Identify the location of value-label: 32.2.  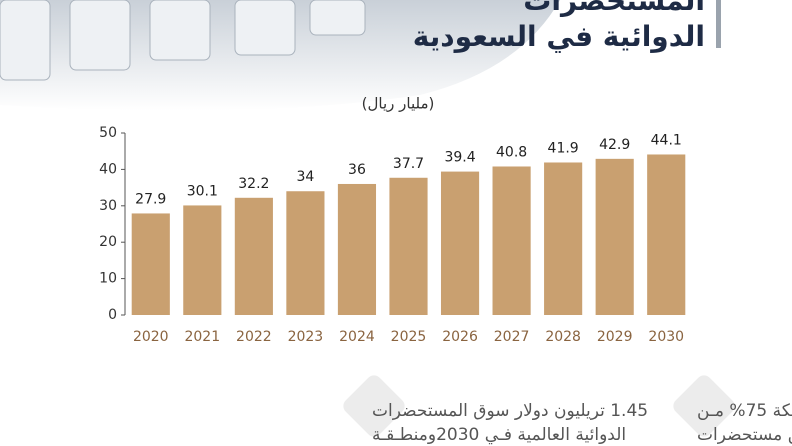
(253, 184).